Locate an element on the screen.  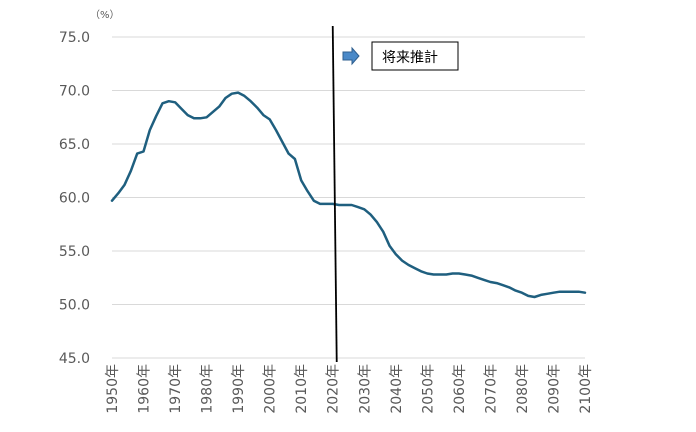
y-tick-label: 45.0 is located at coordinates (74, 359).